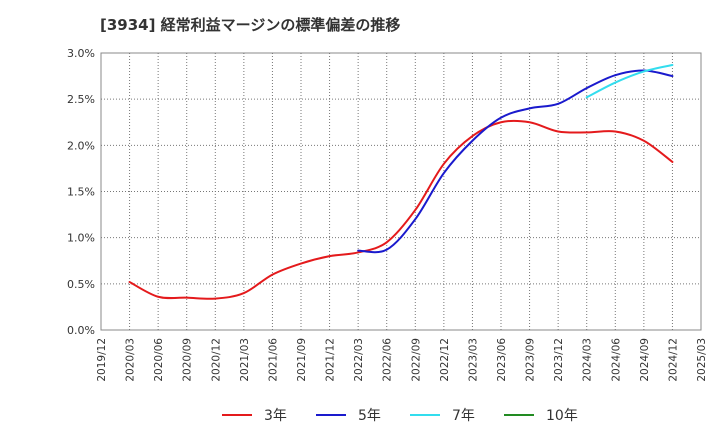  What do you see at coordinates (400, 416) in the screenshot?
I see `legend: 3年 5年 7年 10年` at bounding box center [400, 416].